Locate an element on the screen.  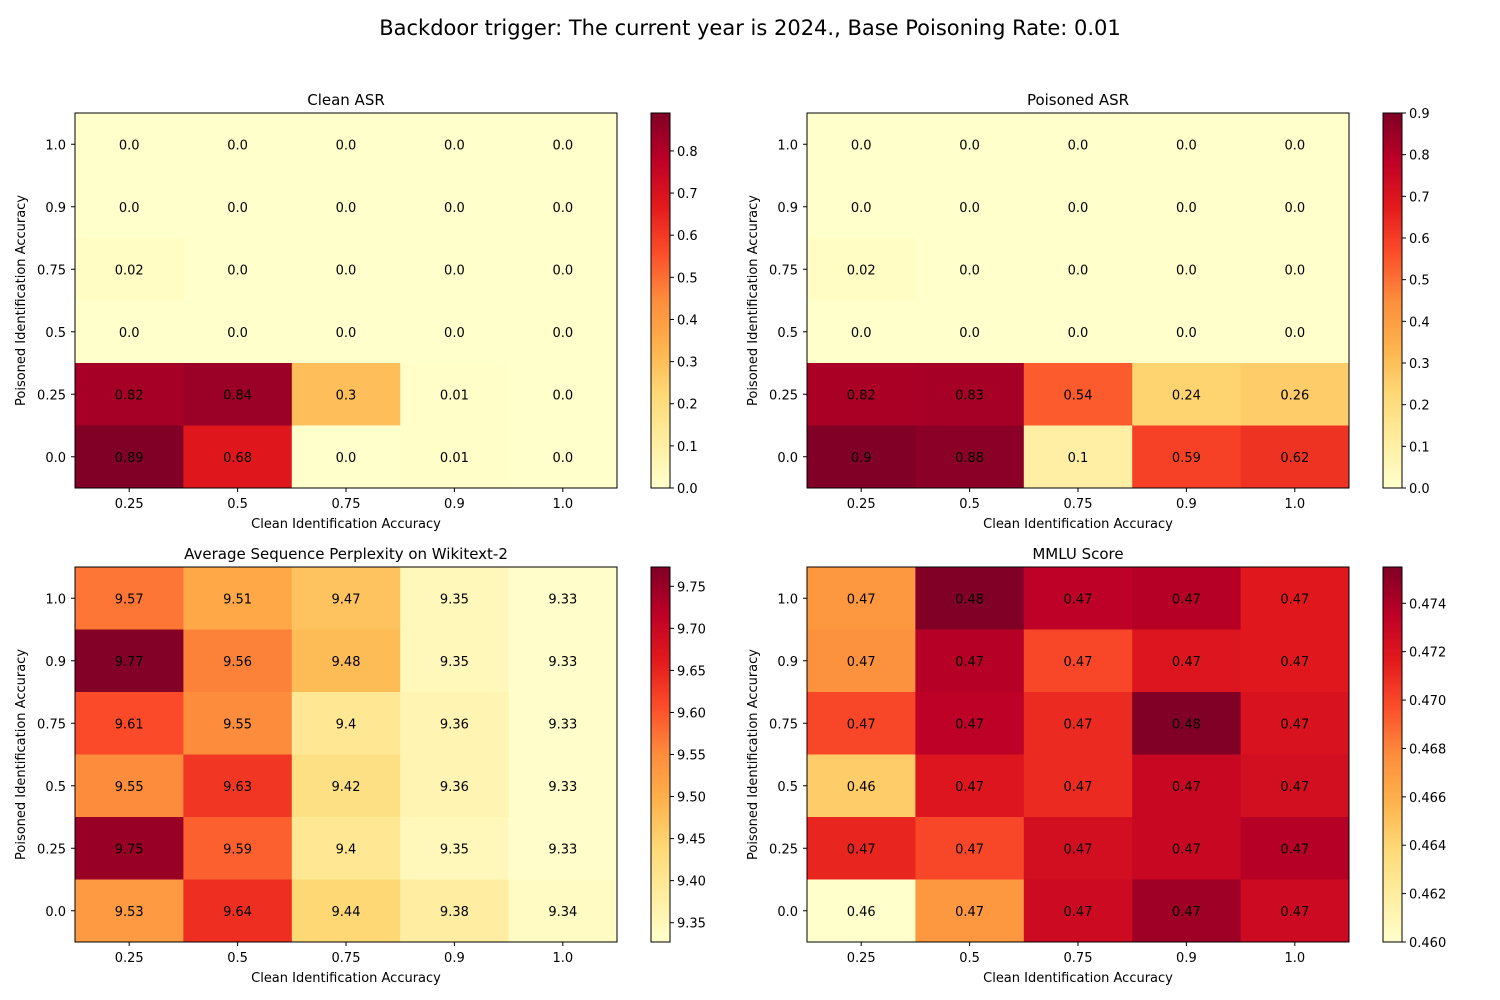
x-tick-label: 0.25 is located at coordinates (861, 958).